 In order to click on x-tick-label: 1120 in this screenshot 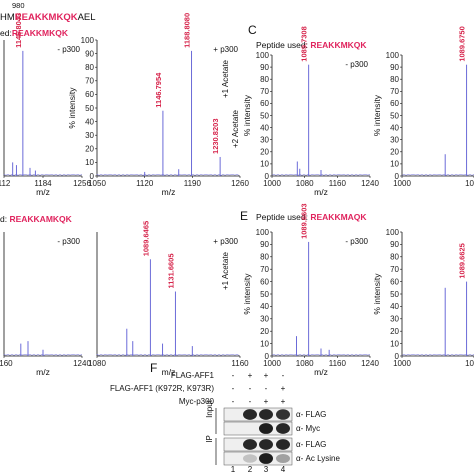, I will do `click(145, 183)`.